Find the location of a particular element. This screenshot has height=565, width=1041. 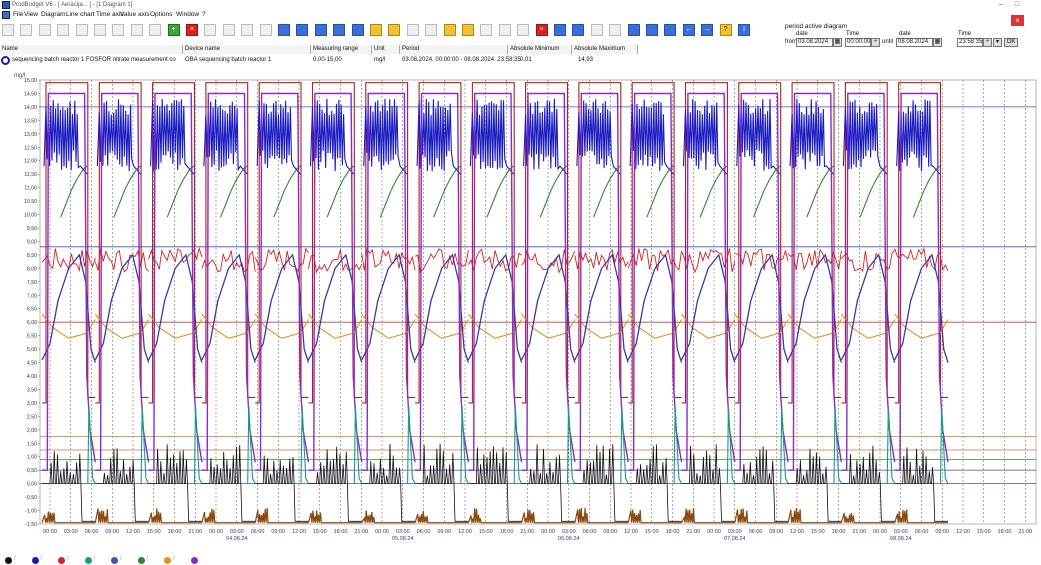

save-icon is located at coordinates (44, 30).